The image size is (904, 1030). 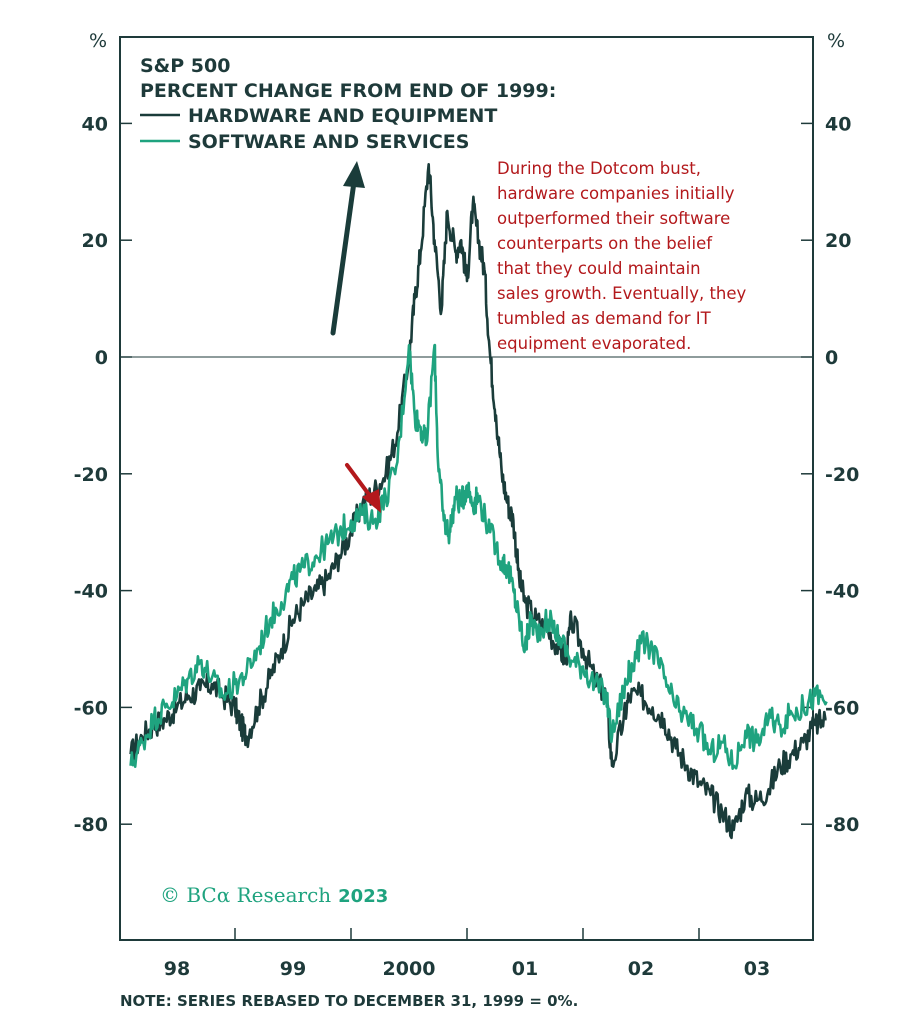 I want to click on chart-subtitle: PERCENT CHANGE FROM END OF 1999:, so click(x=348, y=91).